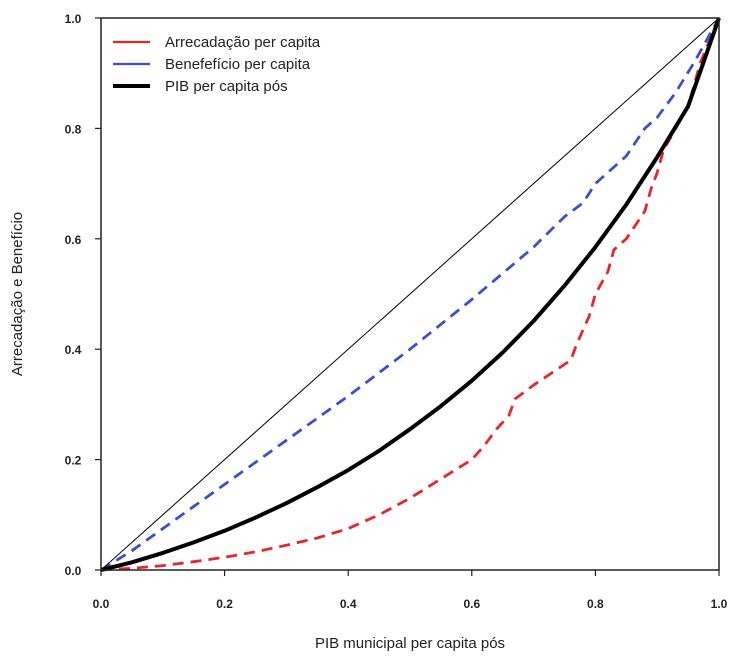 This screenshot has width=729, height=661. What do you see at coordinates (224, 604) in the screenshot?
I see `x-tick-label: 0.2` at bounding box center [224, 604].